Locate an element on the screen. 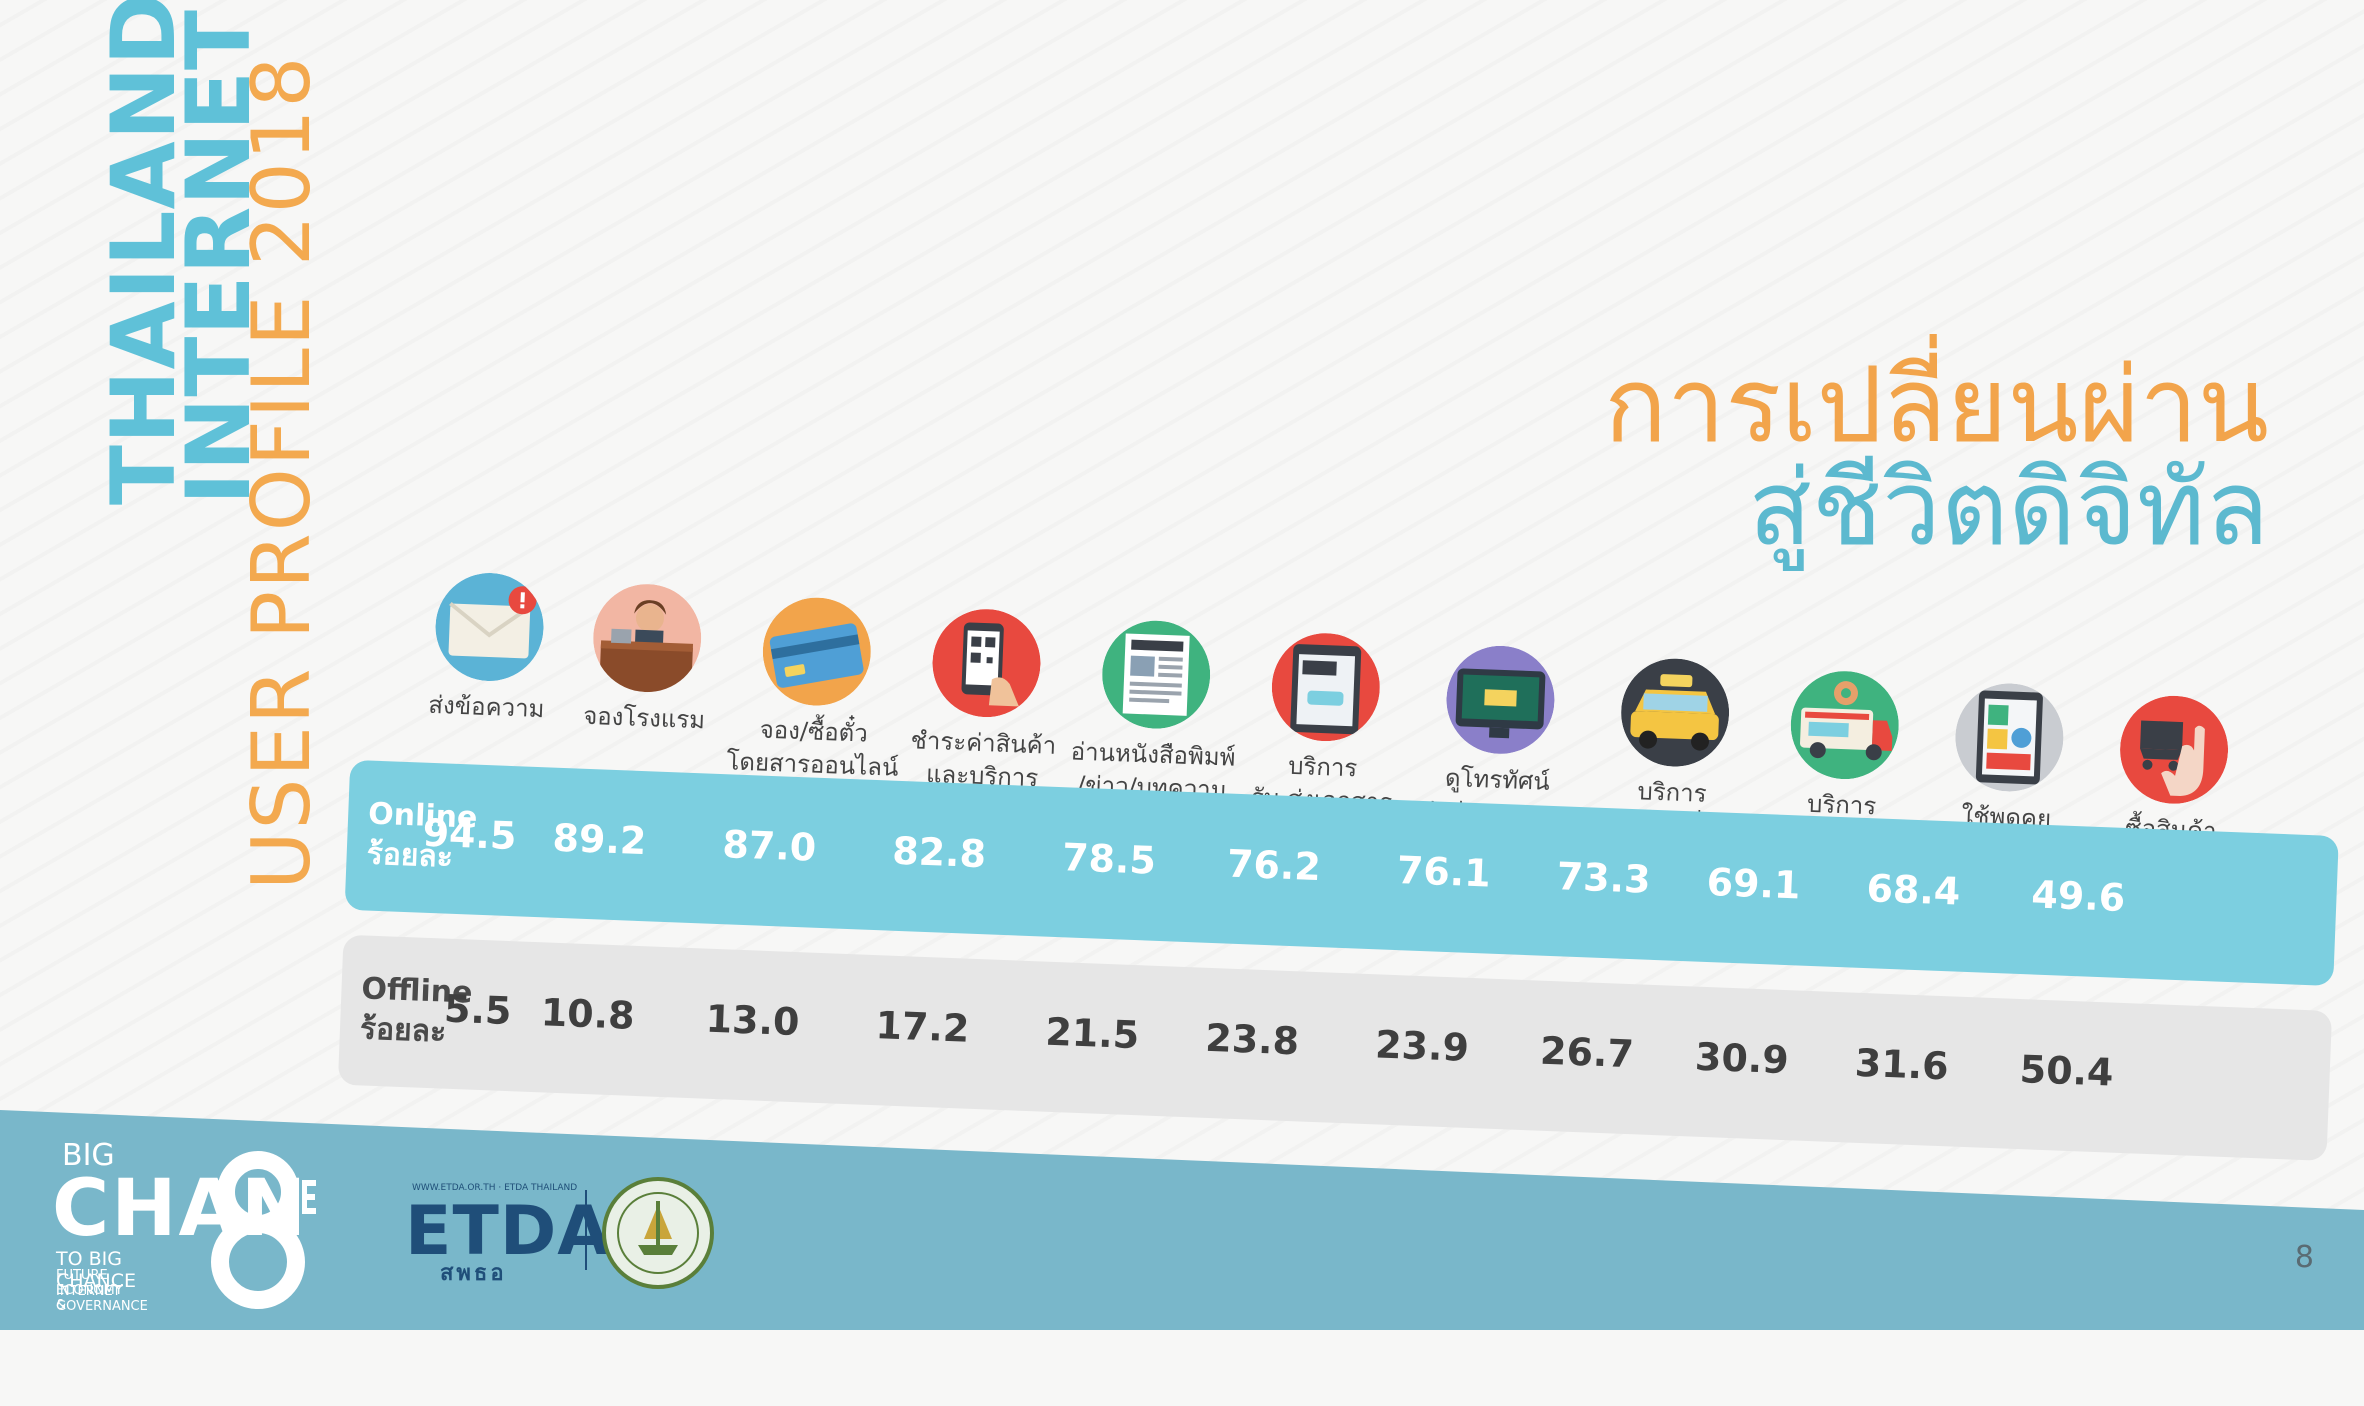  offline-value: 26.7 is located at coordinates (1587, 1052).